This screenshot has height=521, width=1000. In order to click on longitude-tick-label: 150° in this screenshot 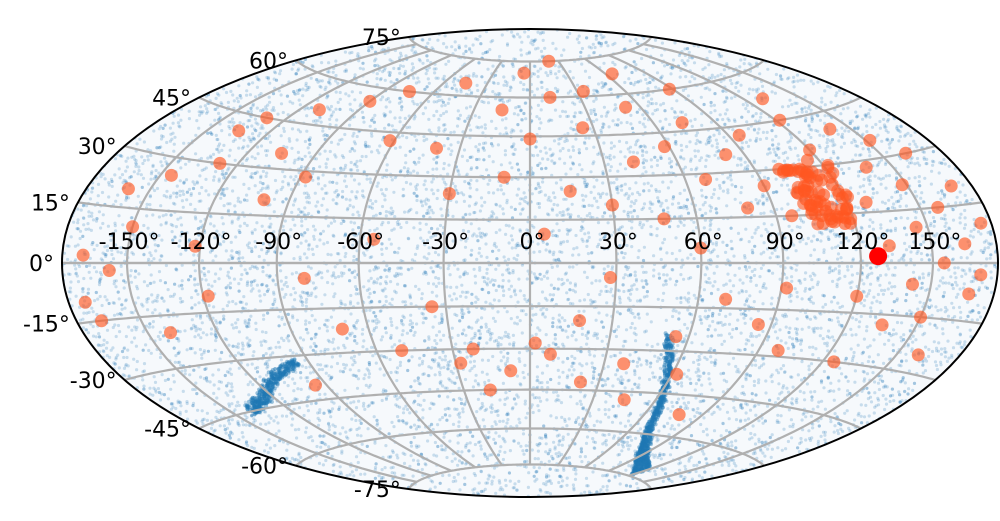, I will do `click(934, 242)`.